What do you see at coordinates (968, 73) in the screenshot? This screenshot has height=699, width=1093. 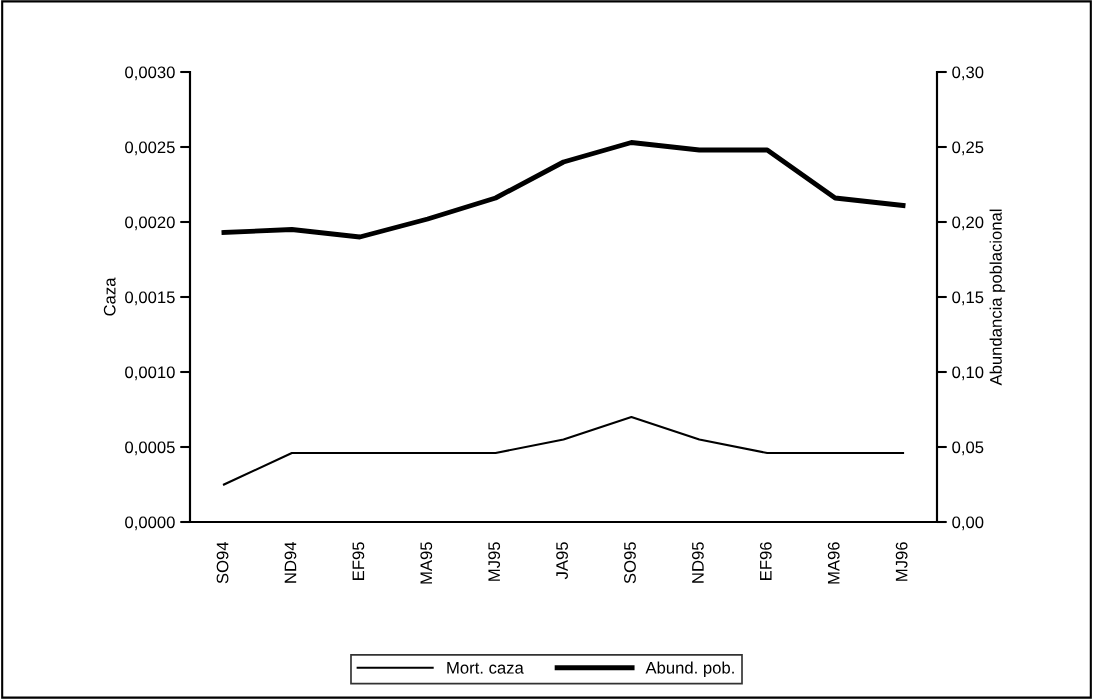 I see `y2-tick-label: 0,30` at bounding box center [968, 73].